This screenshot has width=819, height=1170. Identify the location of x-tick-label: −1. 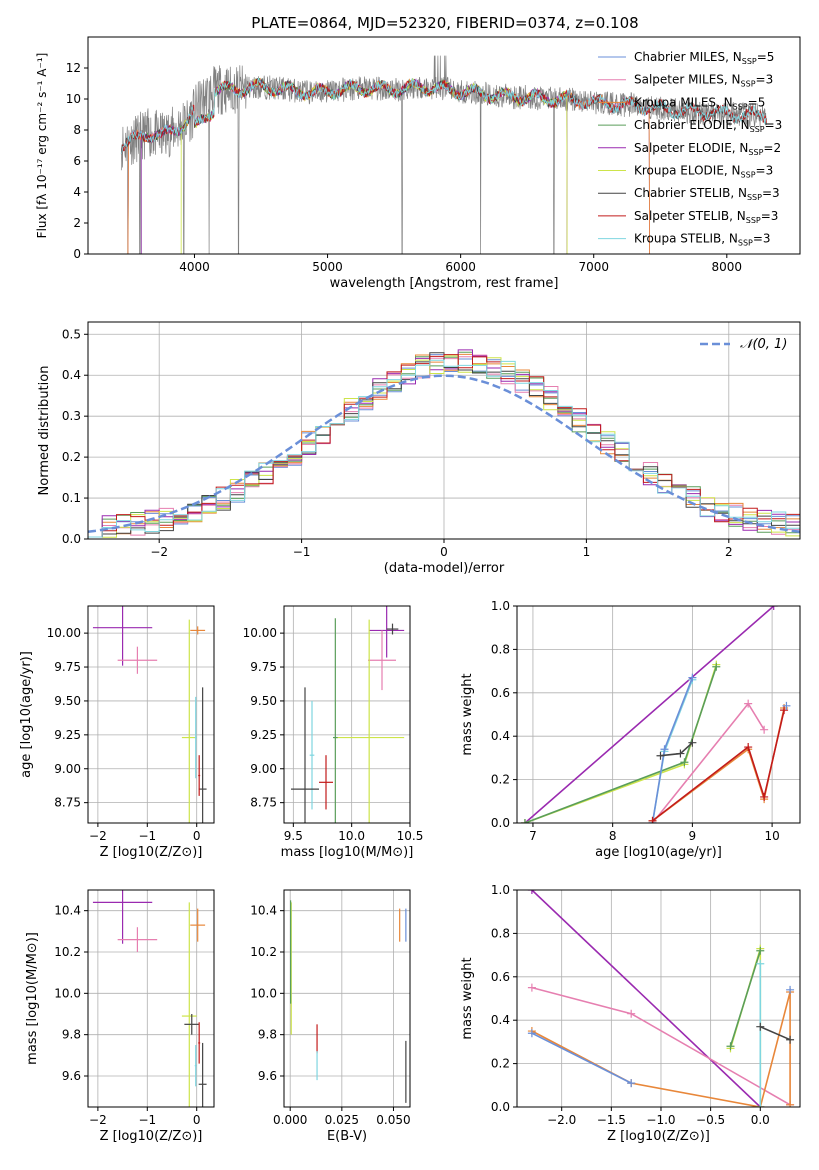
(302, 552).